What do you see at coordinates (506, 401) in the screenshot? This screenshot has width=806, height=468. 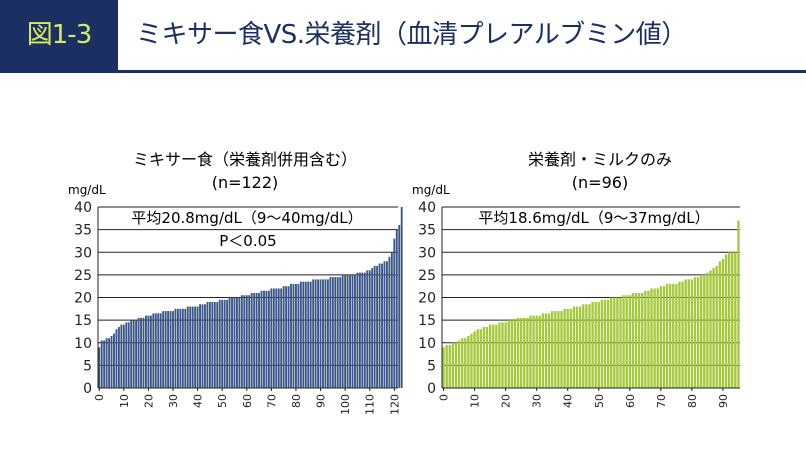 I see `x-tick-label: 20` at bounding box center [506, 401].